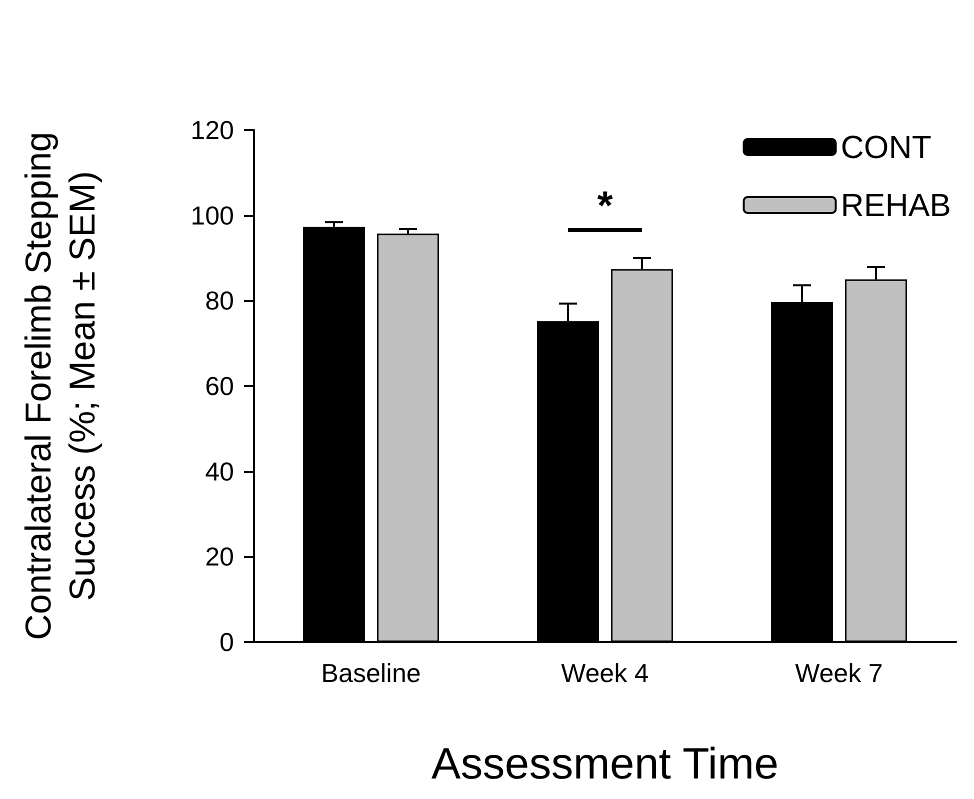 This screenshot has height=799, width=974. I want to click on y-tick-label: 20, so click(219, 557).